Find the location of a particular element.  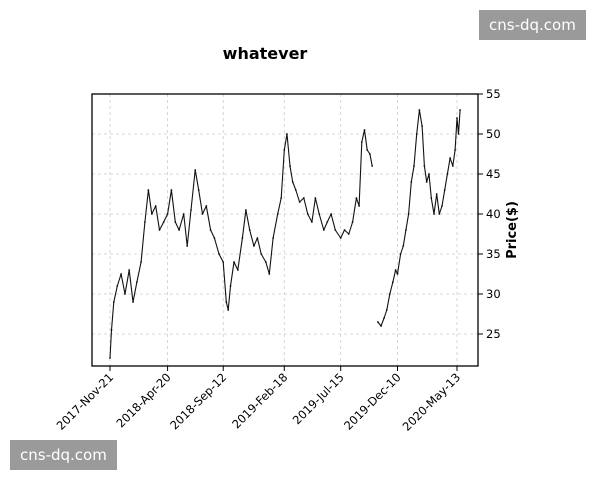

x-tick-label: 2019-Jul-15 is located at coordinates (318, 398).